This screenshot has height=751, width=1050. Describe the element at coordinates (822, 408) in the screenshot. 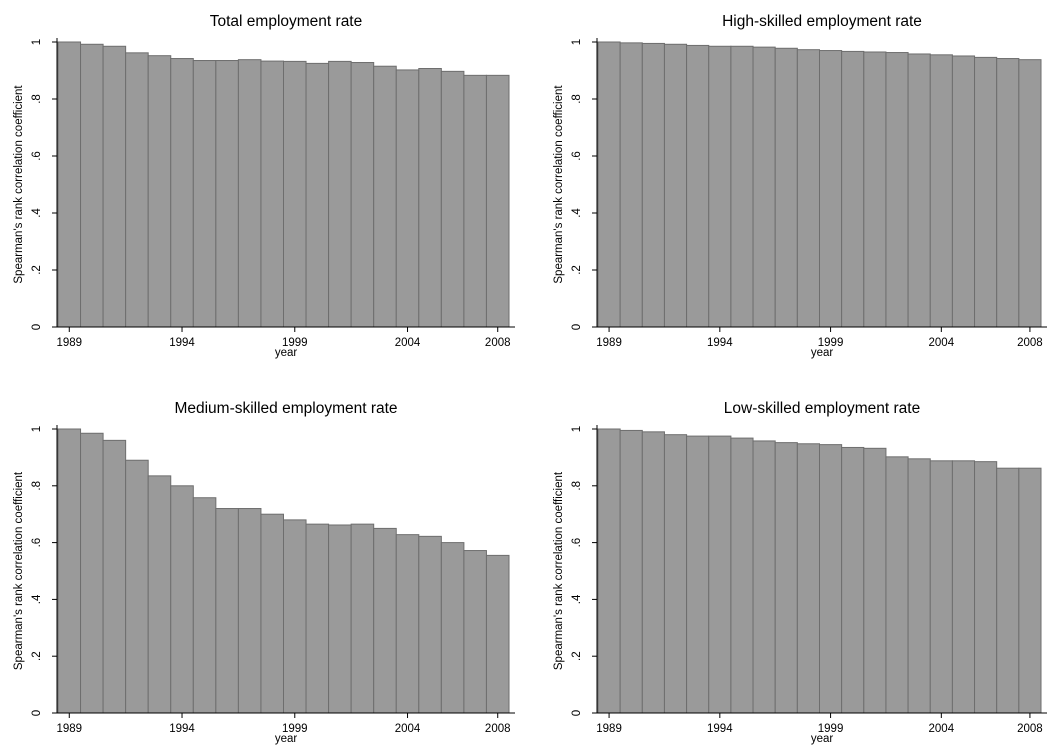

I see `chart-title: Low-skilled employment rate` at that location.